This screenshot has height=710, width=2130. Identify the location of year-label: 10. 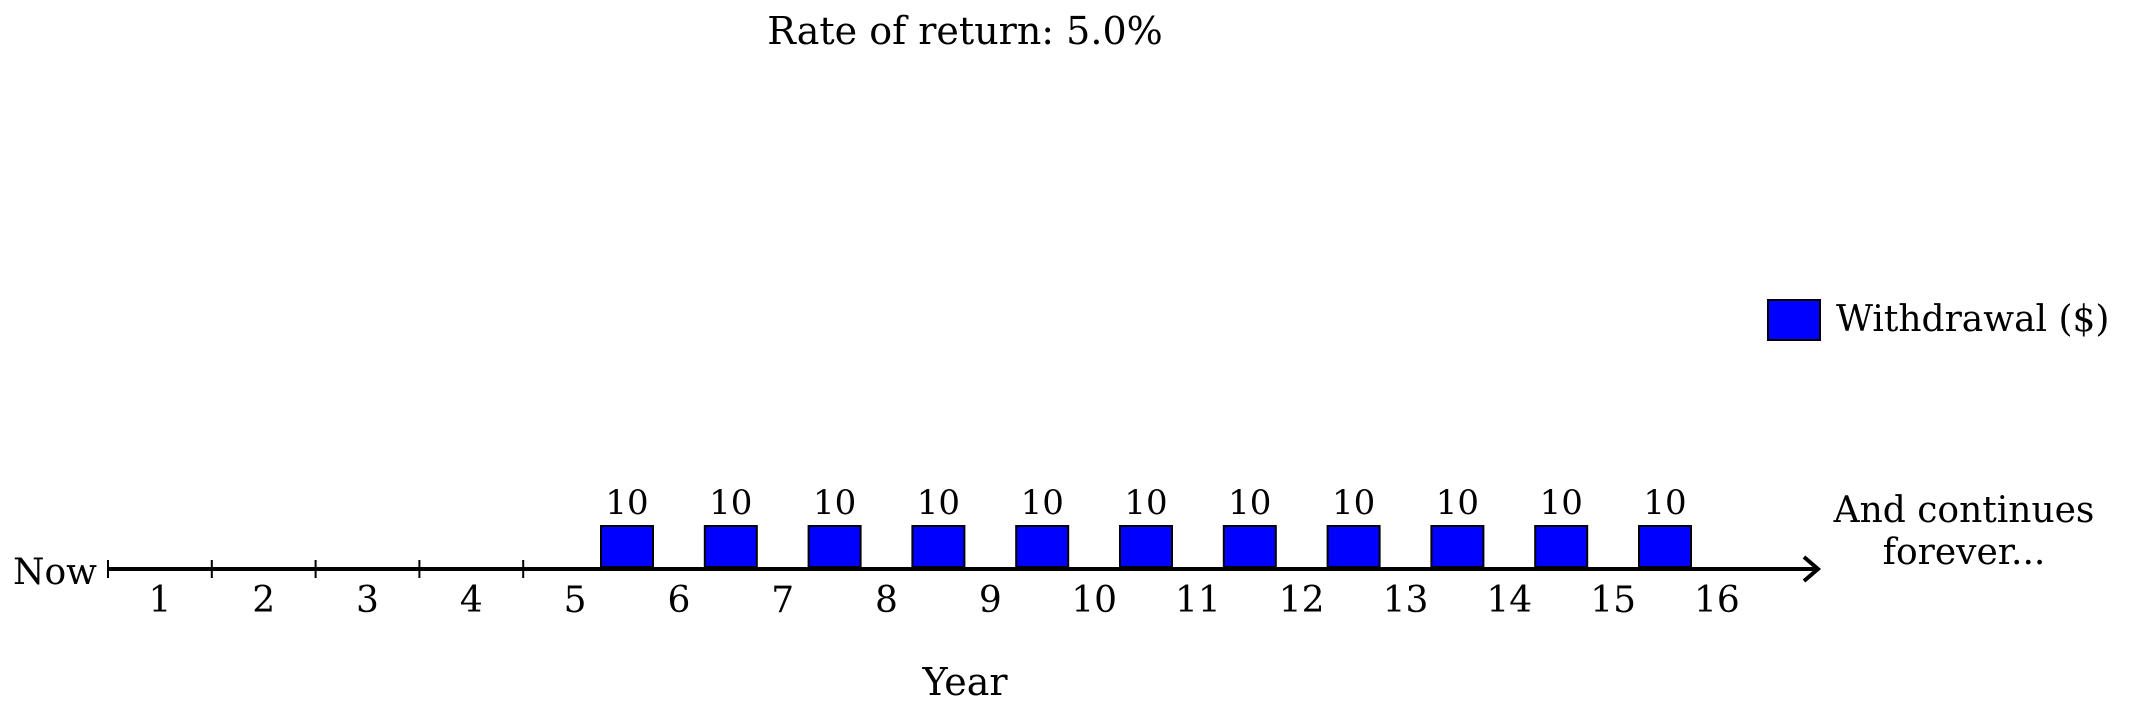
(1094, 600).